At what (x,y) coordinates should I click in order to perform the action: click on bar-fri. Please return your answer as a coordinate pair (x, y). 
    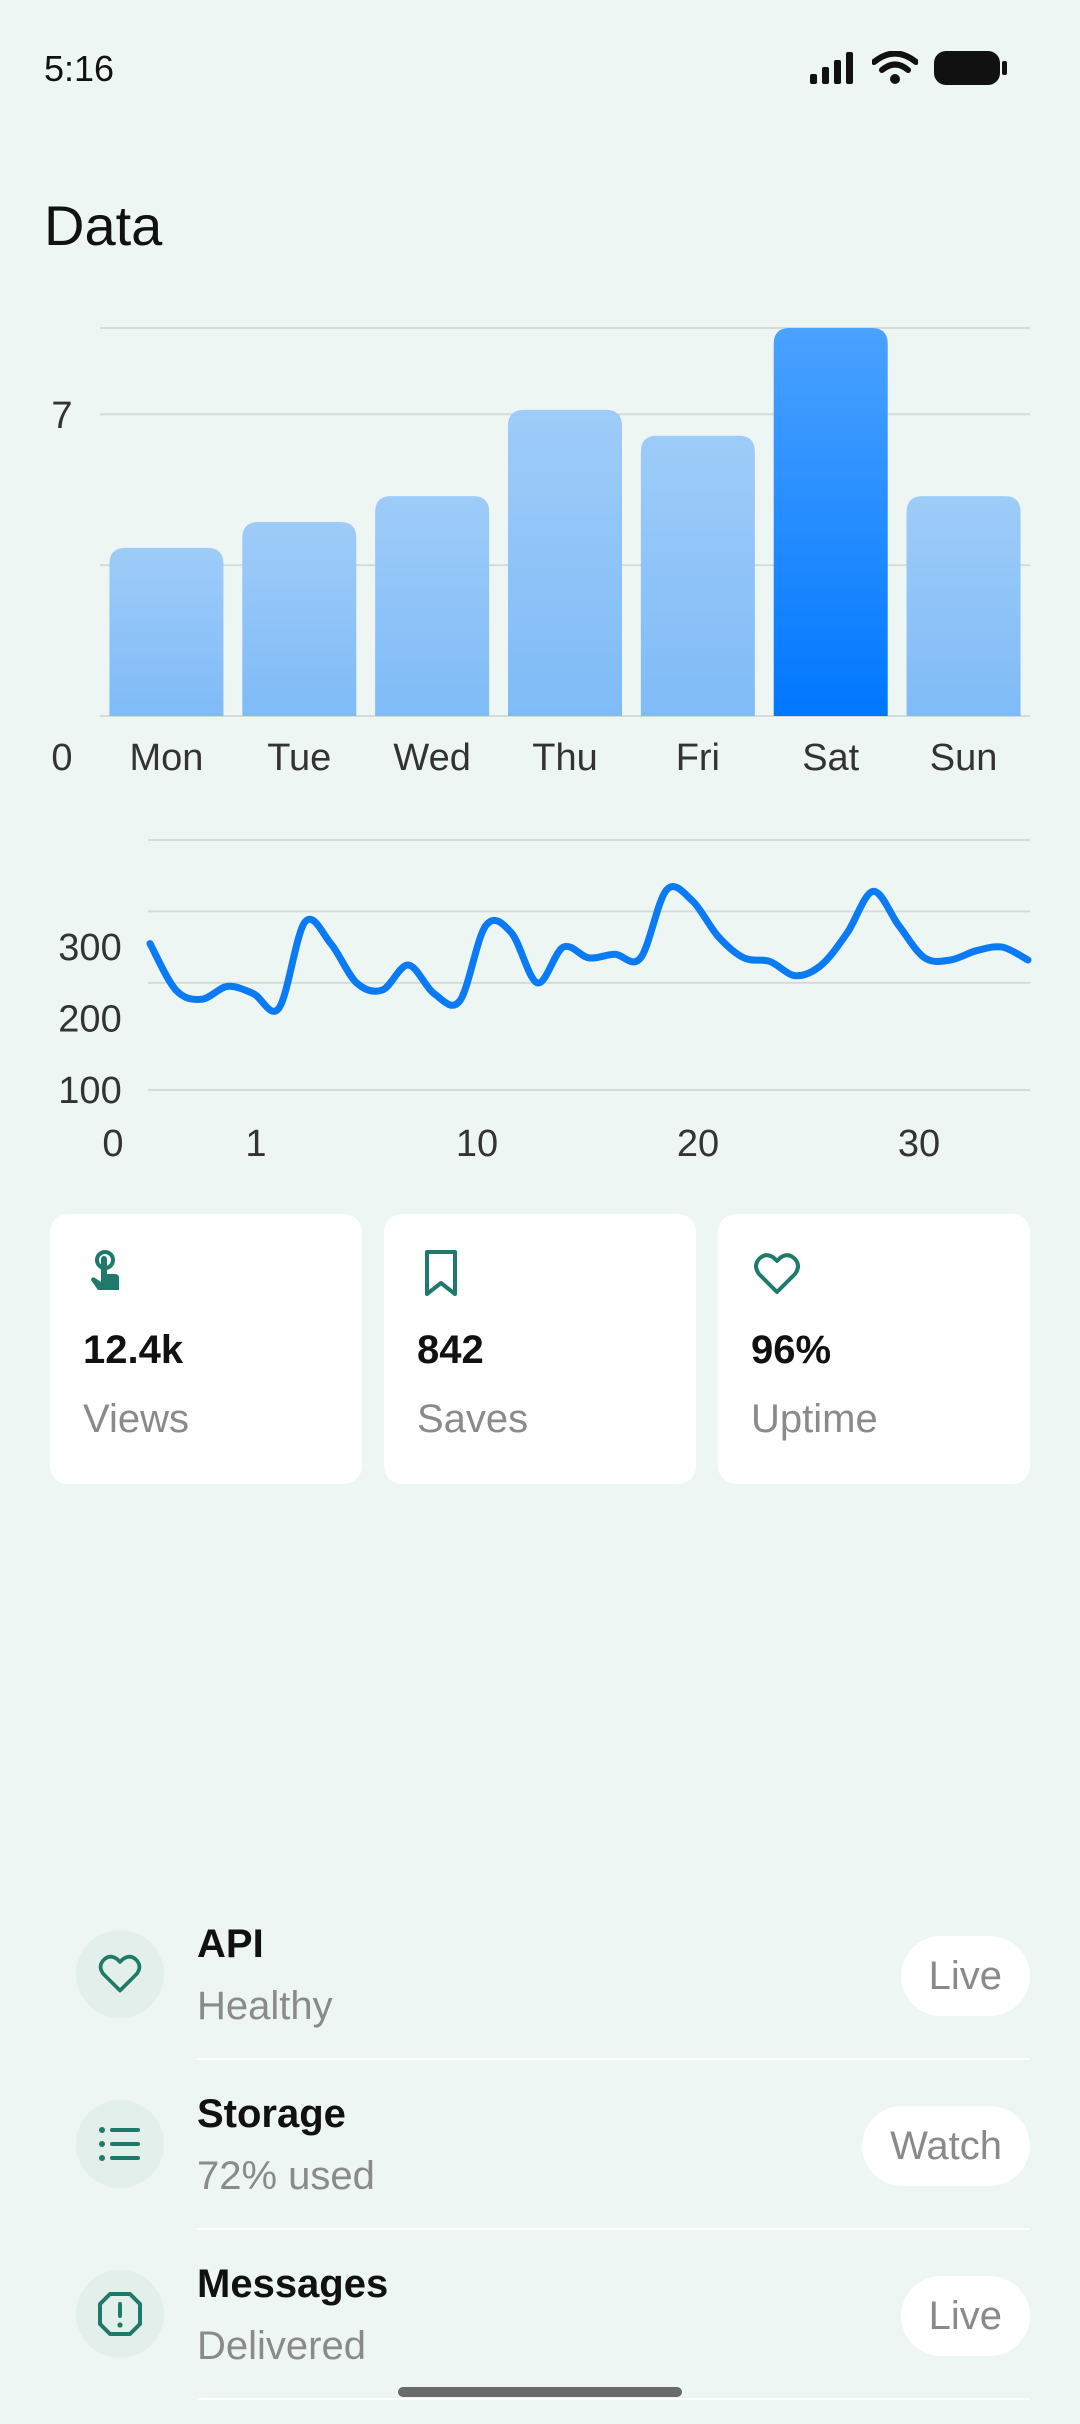
    Looking at the image, I should click on (697, 575).